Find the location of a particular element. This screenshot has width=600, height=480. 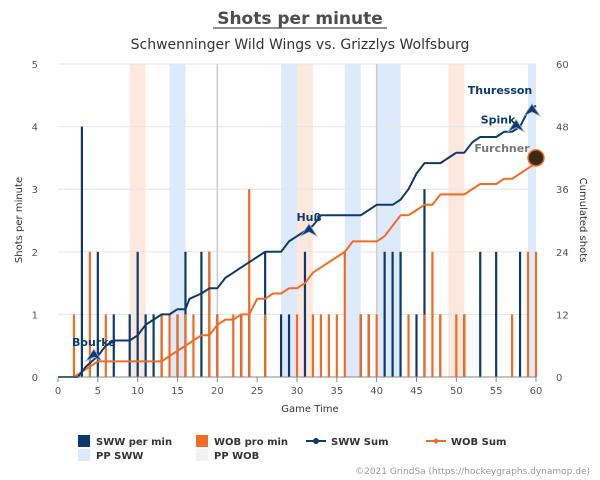

legend-label-sww-sum: SWW Sum is located at coordinates (360, 442).